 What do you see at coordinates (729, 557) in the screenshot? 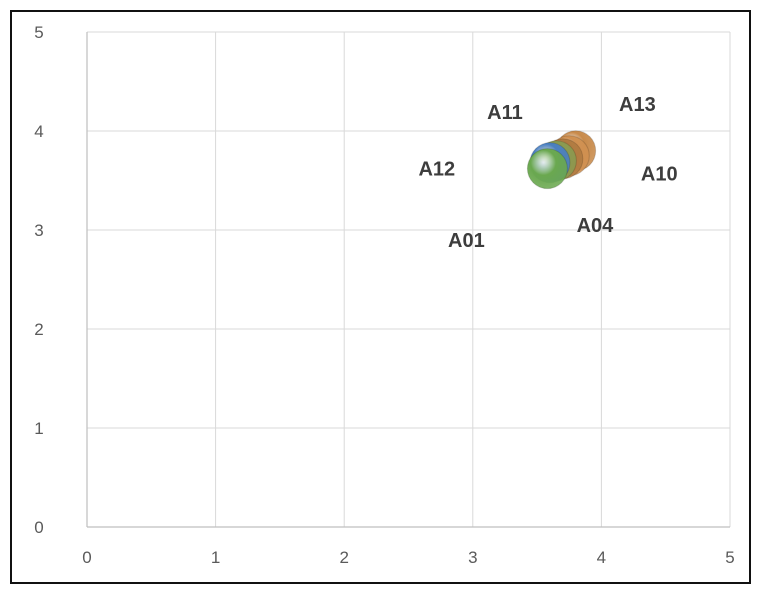
I see `x-tick-label: 5` at bounding box center [729, 557].